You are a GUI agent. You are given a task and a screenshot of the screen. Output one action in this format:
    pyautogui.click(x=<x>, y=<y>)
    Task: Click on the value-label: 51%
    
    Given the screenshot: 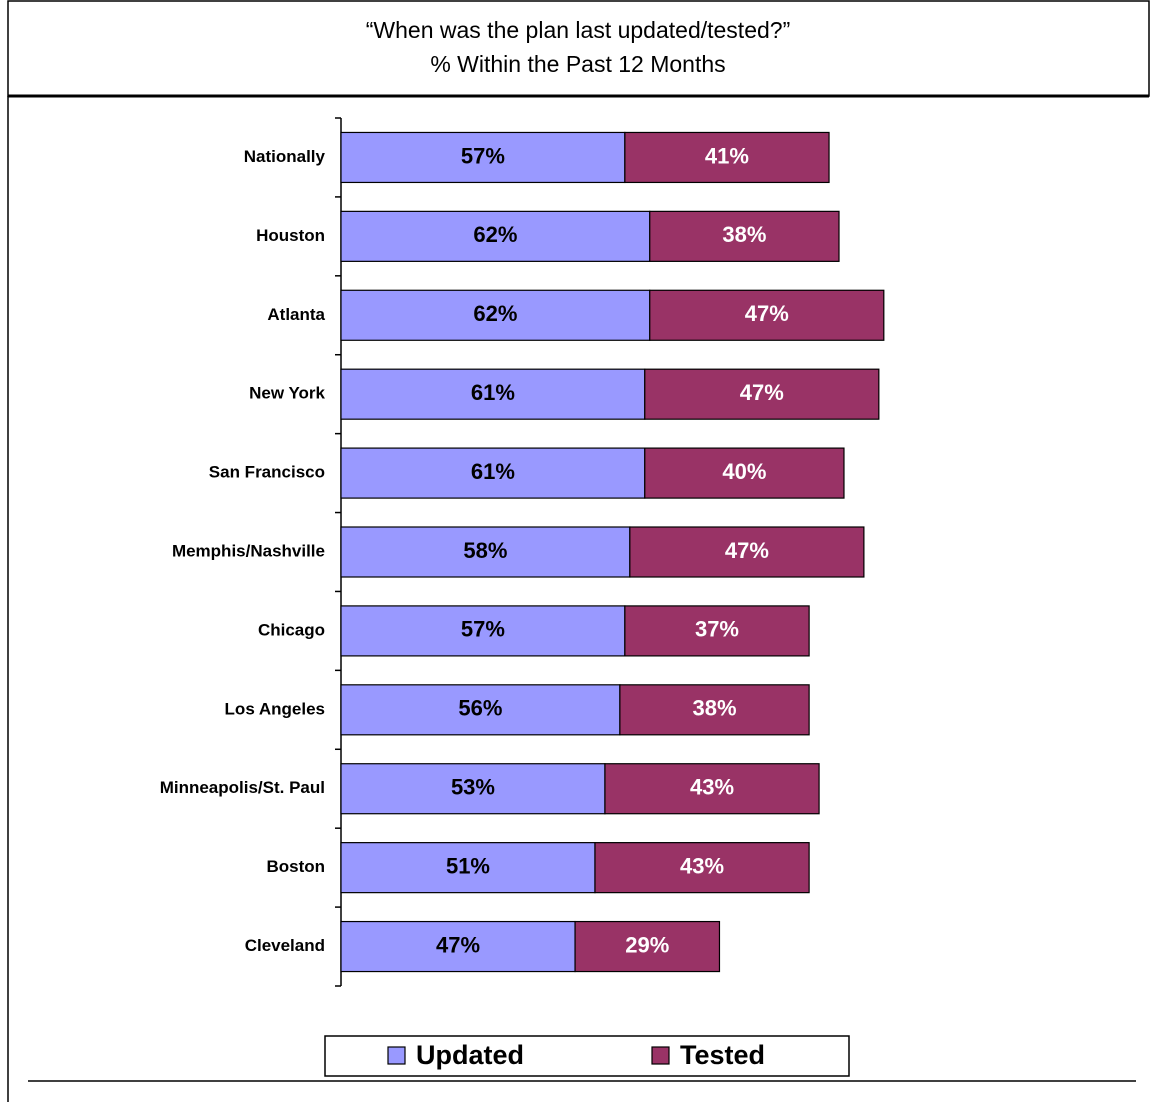 What is the action you would take?
    pyautogui.click(x=468, y=865)
    